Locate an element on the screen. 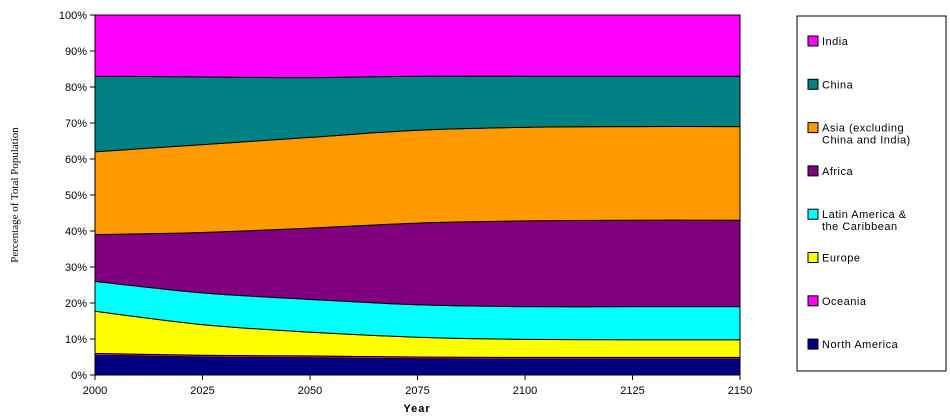 Image resolution: width=950 pixels, height=420 pixels. legend-item-latin-america-the-caribbean: Latin America & the Caribbean is located at coordinates (857, 220).